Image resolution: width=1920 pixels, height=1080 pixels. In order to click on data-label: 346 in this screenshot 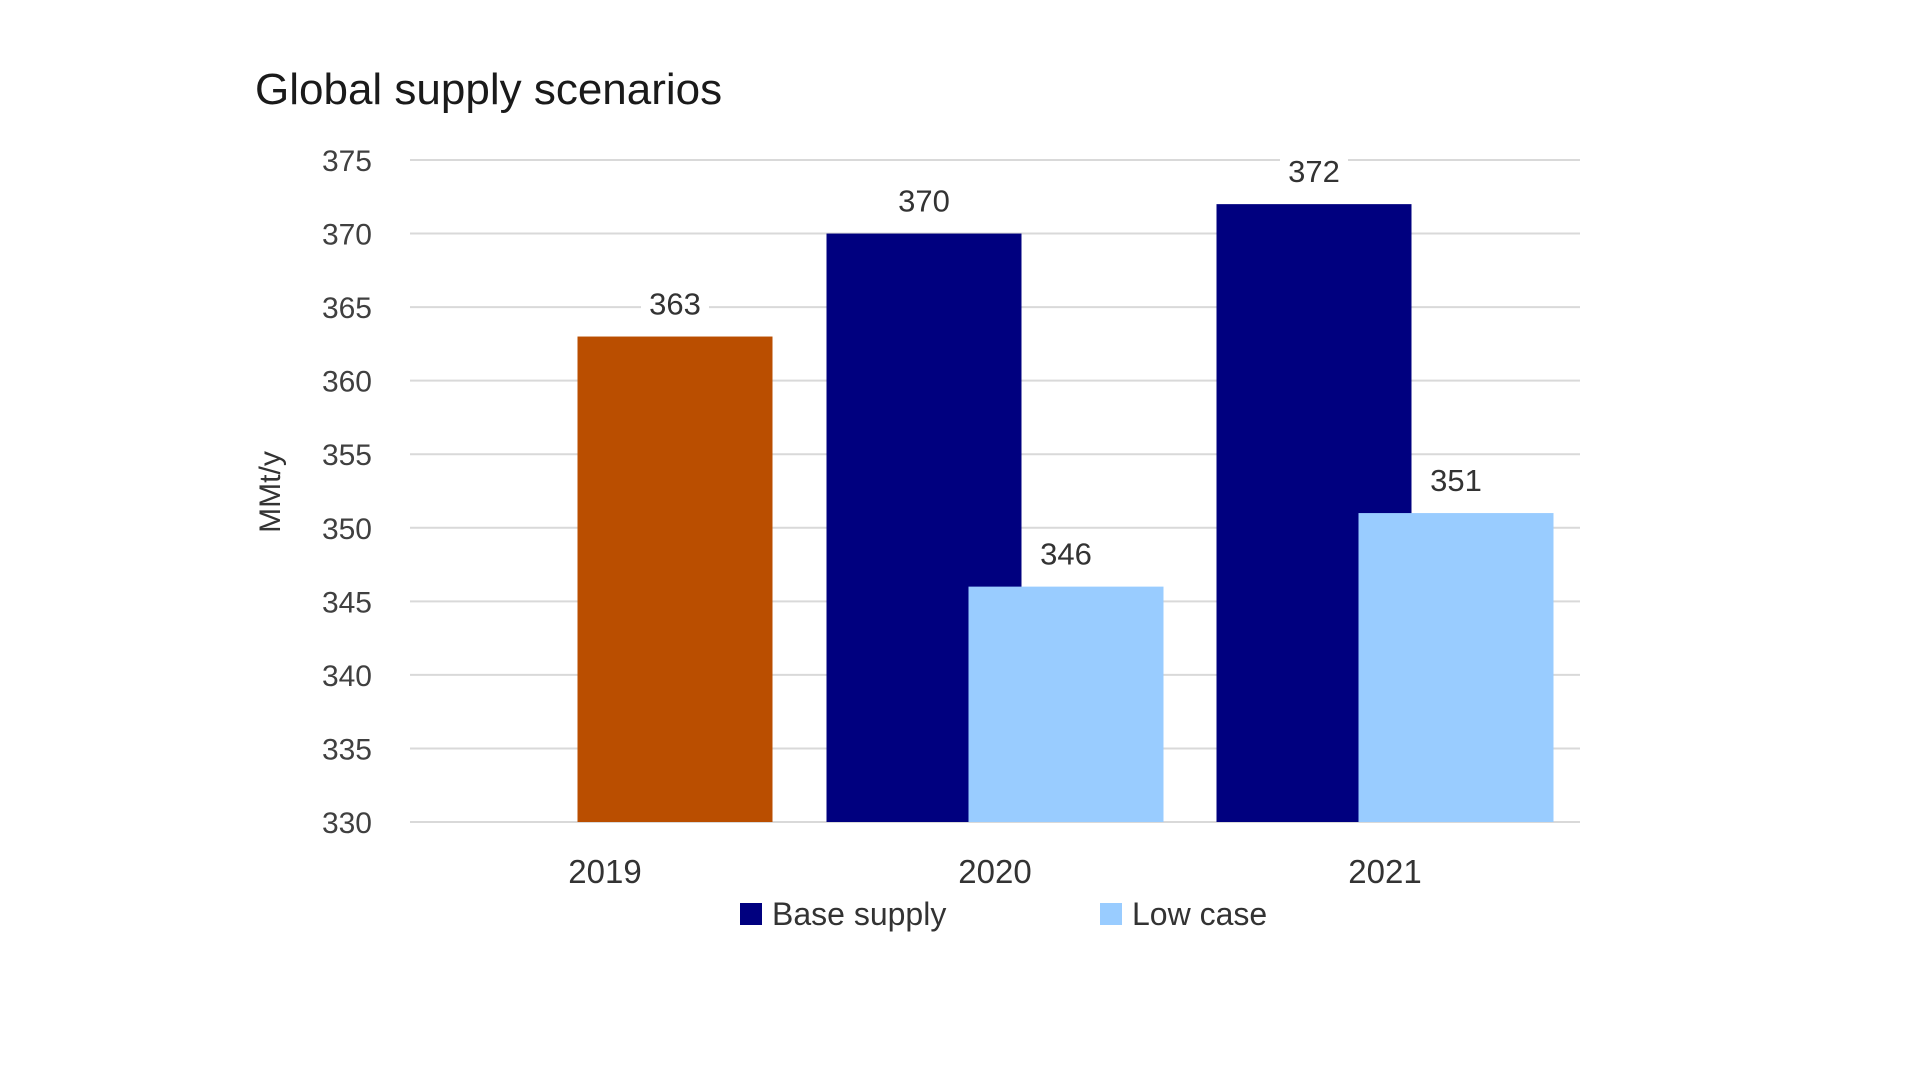, I will do `click(1066, 554)`.